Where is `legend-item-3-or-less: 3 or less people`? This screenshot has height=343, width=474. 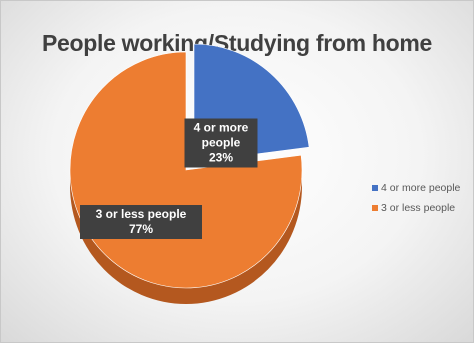 legend-item-3-or-less: 3 or less people is located at coordinates (416, 208).